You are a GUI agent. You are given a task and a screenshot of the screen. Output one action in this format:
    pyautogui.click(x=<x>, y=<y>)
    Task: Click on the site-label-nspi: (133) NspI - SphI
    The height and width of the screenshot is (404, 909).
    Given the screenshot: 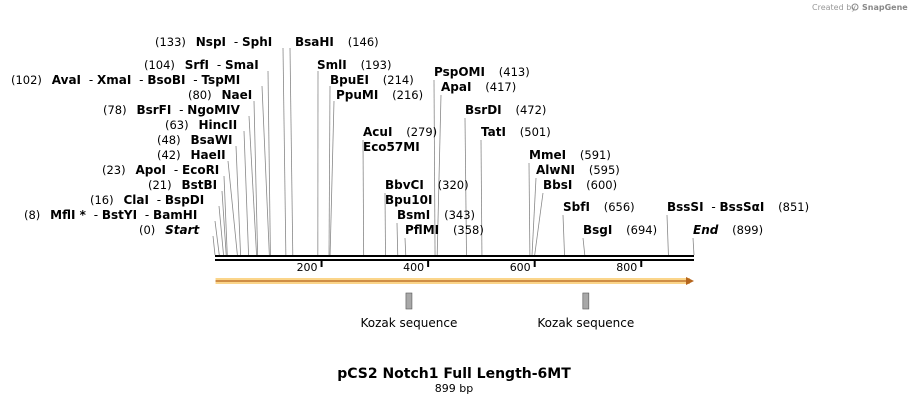 What is the action you would take?
    pyautogui.click(x=213, y=42)
    